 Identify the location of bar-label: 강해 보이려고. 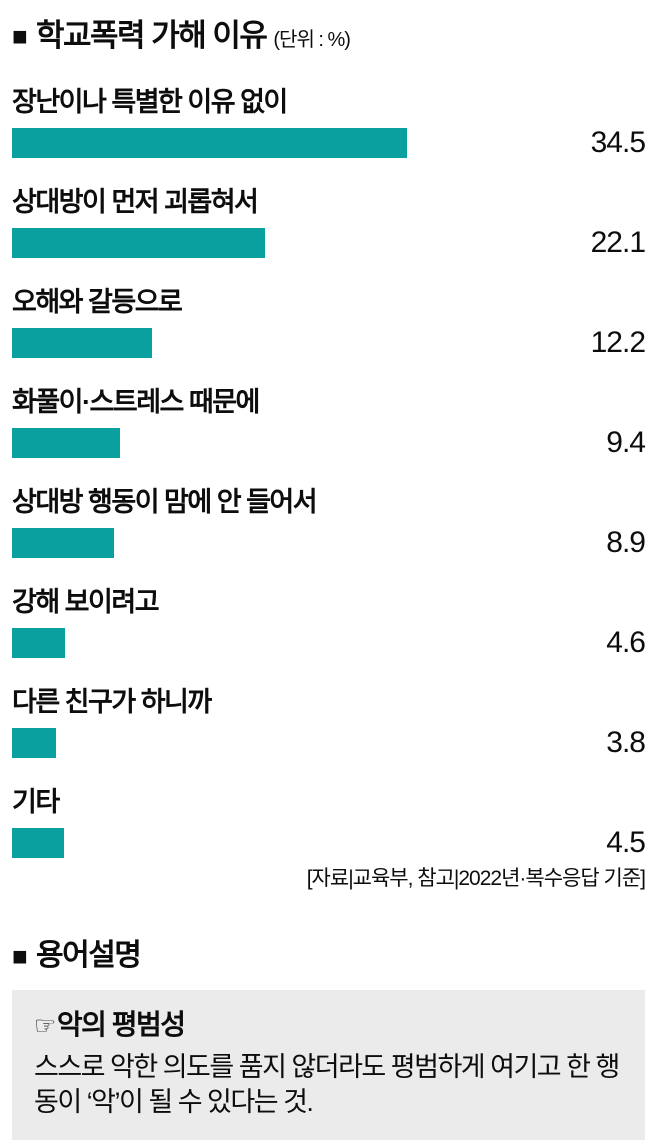
(86, 602).